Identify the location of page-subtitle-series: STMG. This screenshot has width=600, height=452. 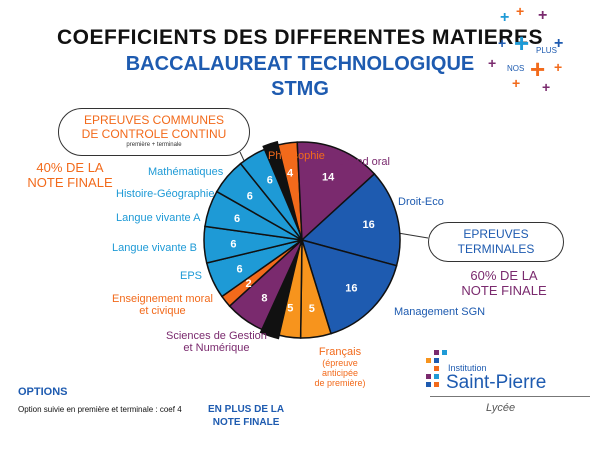
(300, 89).